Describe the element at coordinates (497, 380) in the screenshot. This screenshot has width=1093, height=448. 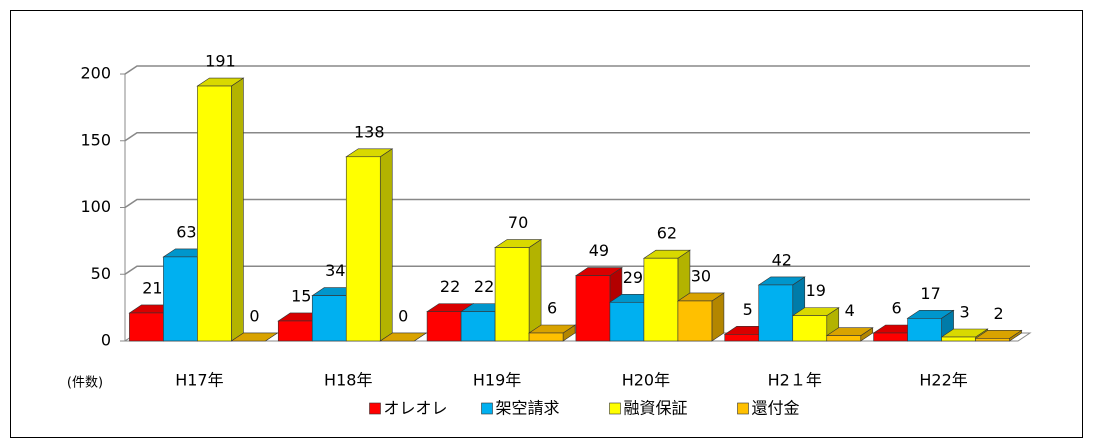
I see `x-tick-label: H19年` at that location.